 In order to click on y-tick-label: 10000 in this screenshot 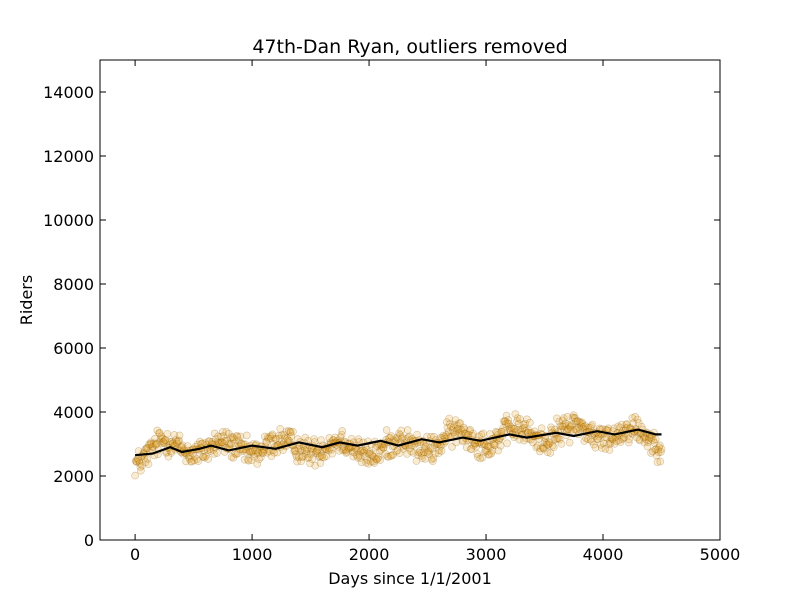, I will do `click(68, 220)`.